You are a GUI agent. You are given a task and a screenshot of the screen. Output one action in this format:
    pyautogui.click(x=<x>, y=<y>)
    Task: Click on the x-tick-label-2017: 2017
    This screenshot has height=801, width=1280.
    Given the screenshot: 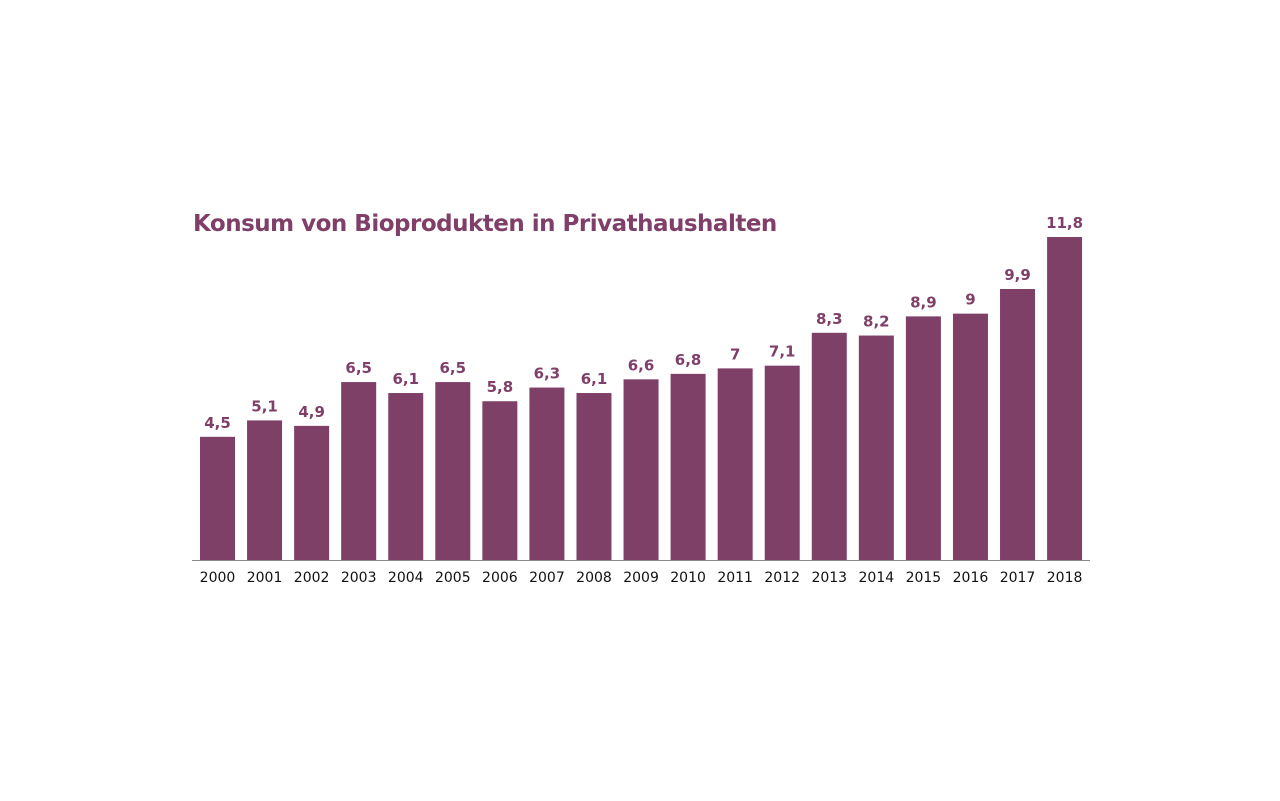 What is the action you would take?
    pyautogui.click(x=1018, y=578)
    